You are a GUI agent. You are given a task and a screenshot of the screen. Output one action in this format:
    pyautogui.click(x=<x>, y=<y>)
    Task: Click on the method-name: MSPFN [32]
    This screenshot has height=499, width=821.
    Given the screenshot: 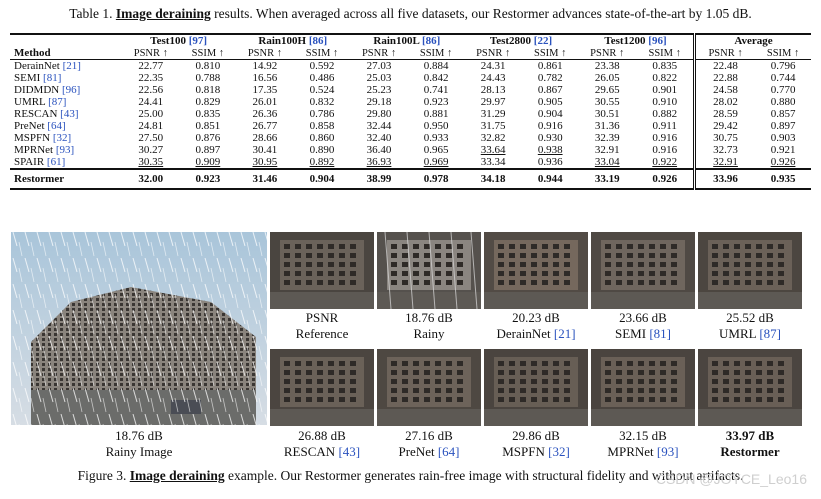 What is the action you would take?
    pyautogui.click(x=43, y=138)
    